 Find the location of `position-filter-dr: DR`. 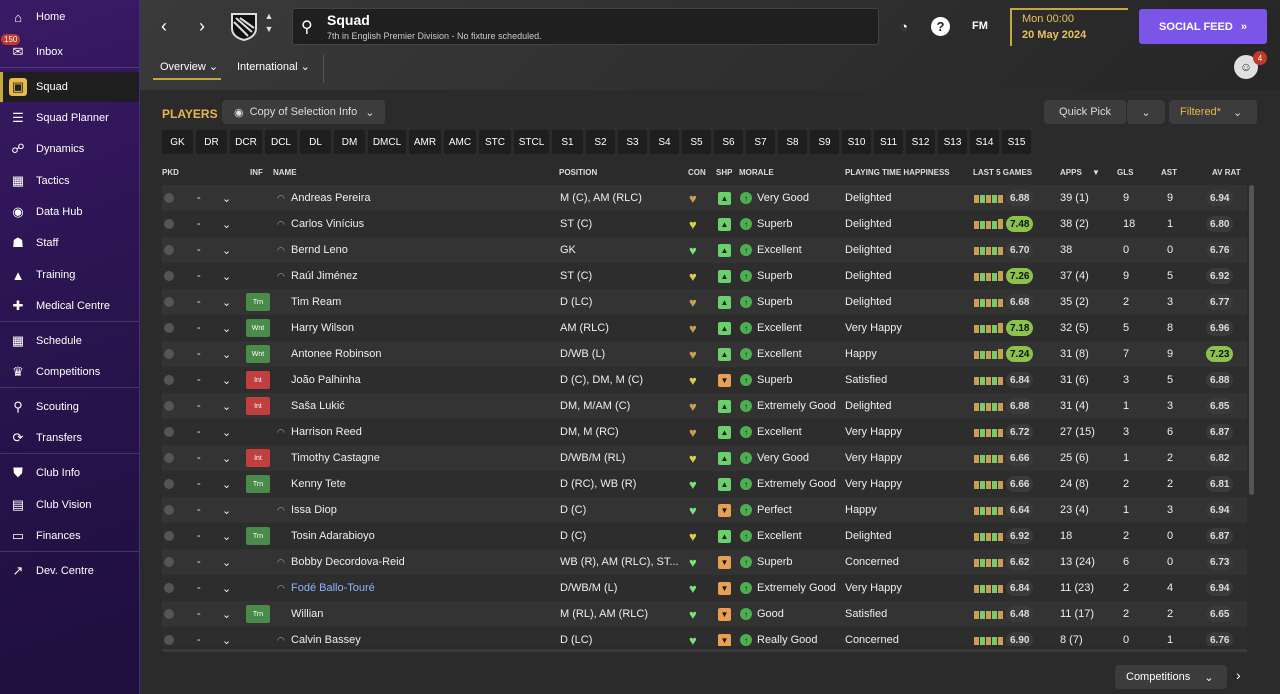

position-filter-dr: DR is located at coordinates (211, 142).